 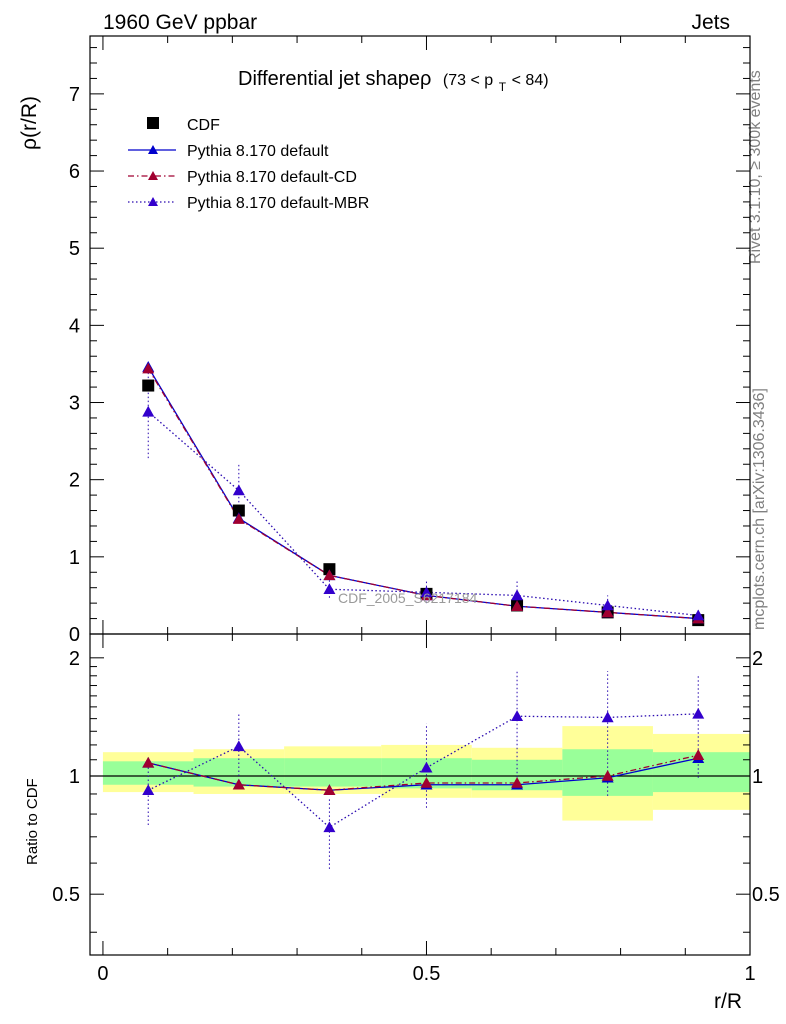 I want to click on ratio-band-green, so click(x=333, y=772).